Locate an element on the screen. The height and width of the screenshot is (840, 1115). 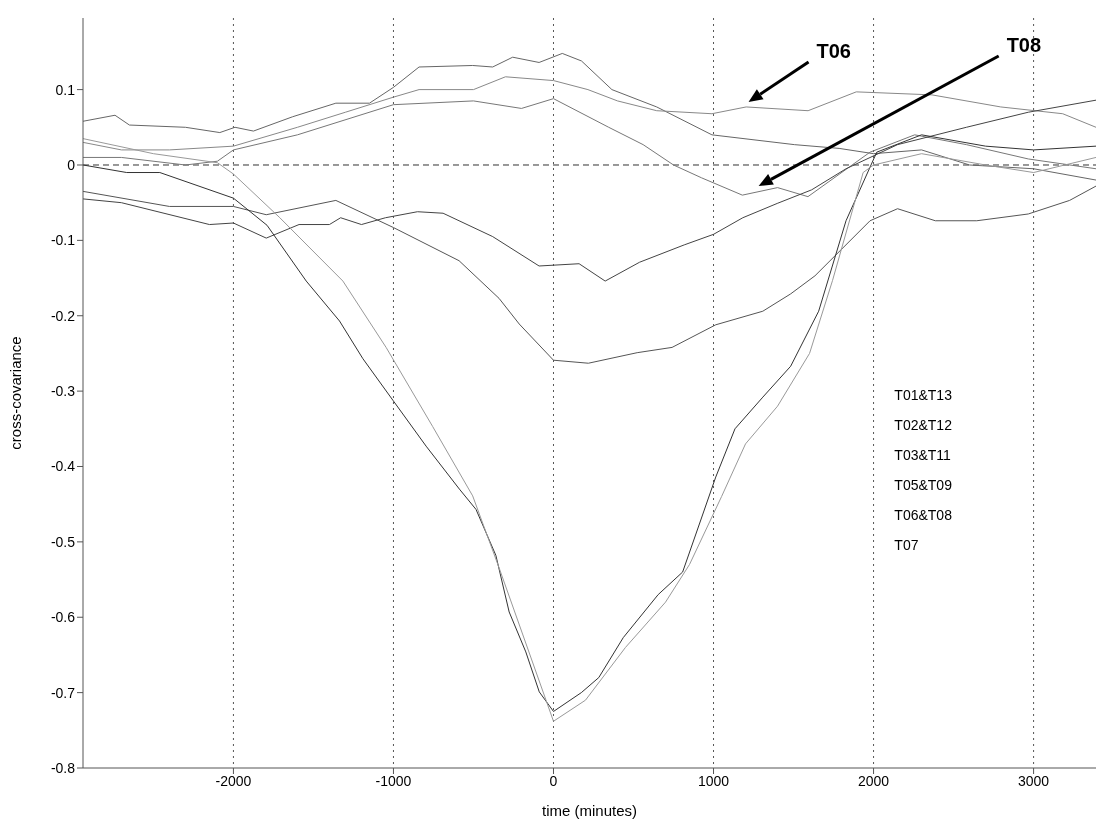
x-tick-label: 1000 is located at coordinates (713, 780).